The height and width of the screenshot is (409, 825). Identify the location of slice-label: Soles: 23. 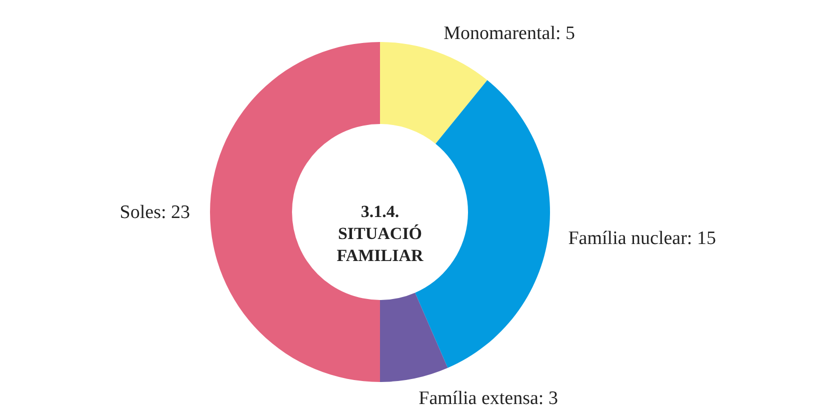
(155, 212).